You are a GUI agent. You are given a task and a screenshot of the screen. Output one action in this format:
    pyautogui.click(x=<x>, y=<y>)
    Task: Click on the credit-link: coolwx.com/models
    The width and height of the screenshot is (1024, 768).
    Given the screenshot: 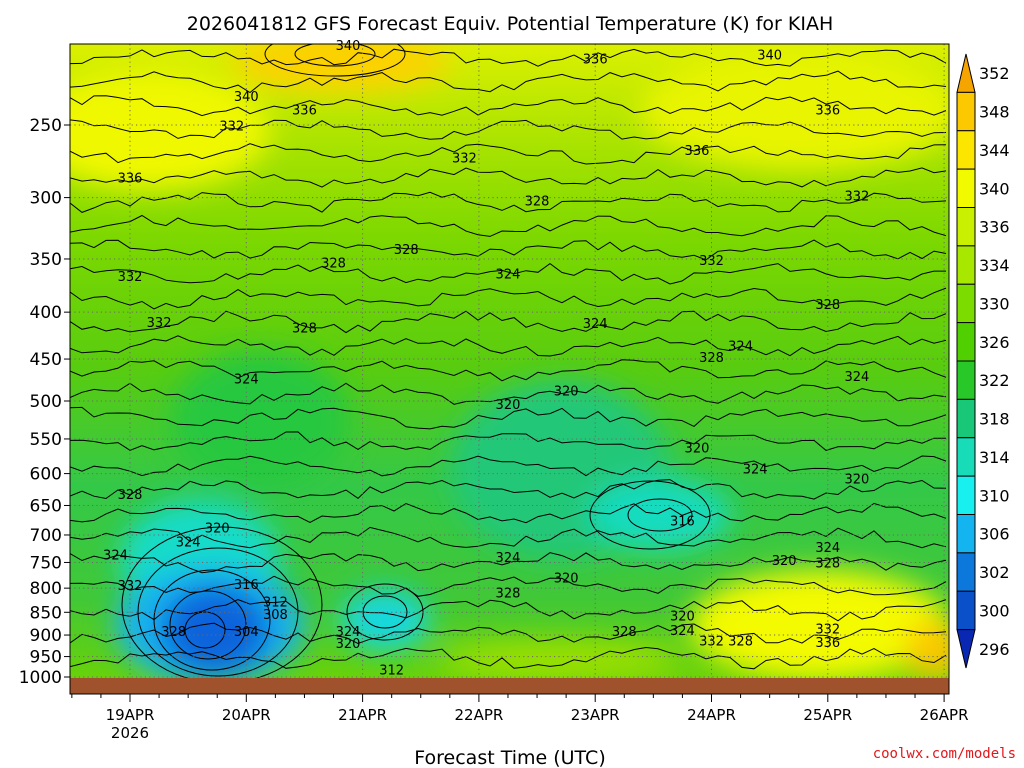 What is the action you would take?
    pyautogui.click(x=944, y=754)
    